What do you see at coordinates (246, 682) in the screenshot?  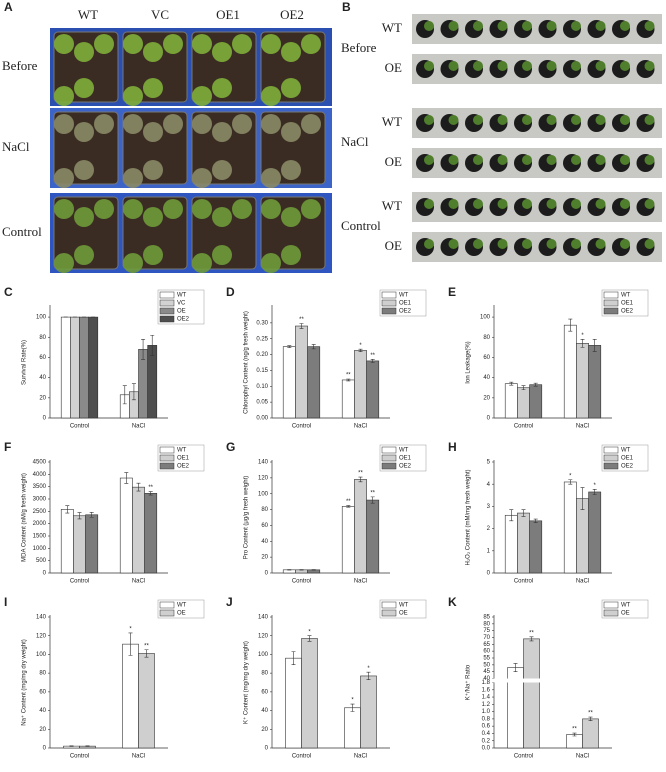 I see `y-axis-label: K⁺ Content (mg/mg dry weight)` at bounding box center [246, 682].